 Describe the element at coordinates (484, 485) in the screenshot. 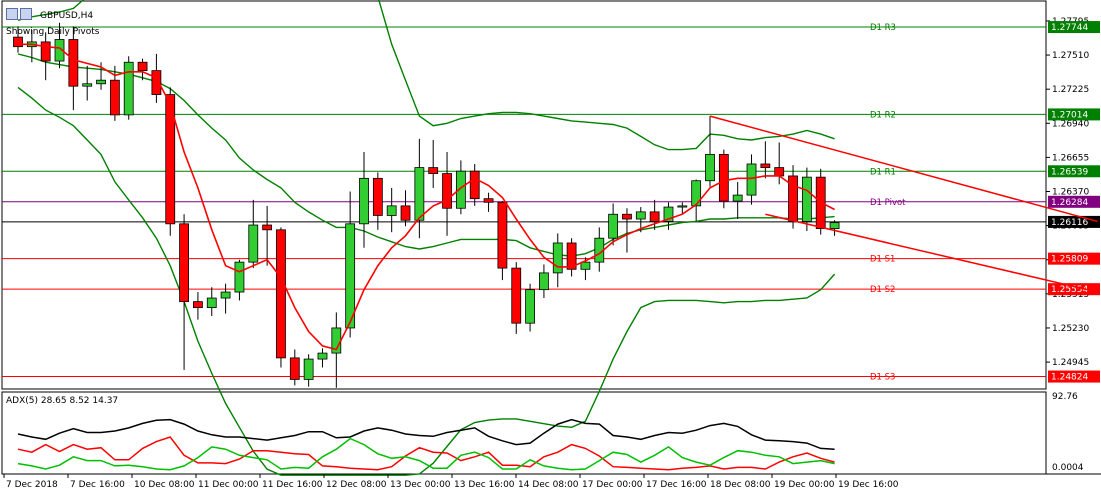

I see `time-tick-label: 13 Dec 16:00` at that location.